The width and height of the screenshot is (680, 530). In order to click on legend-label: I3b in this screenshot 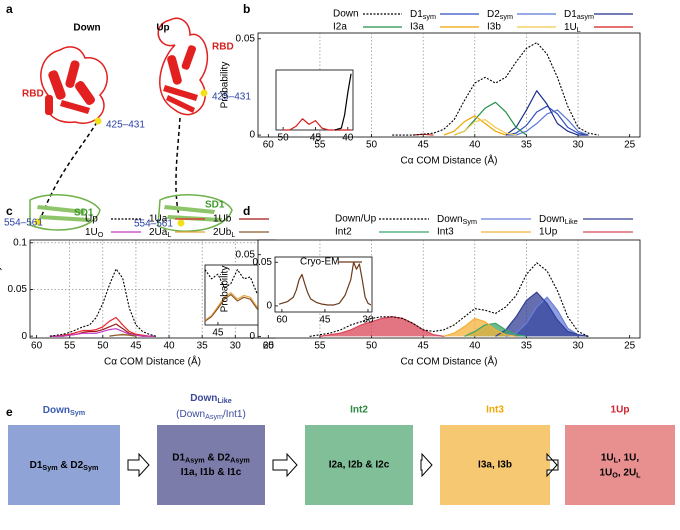, I will do `click(494, 27)`.